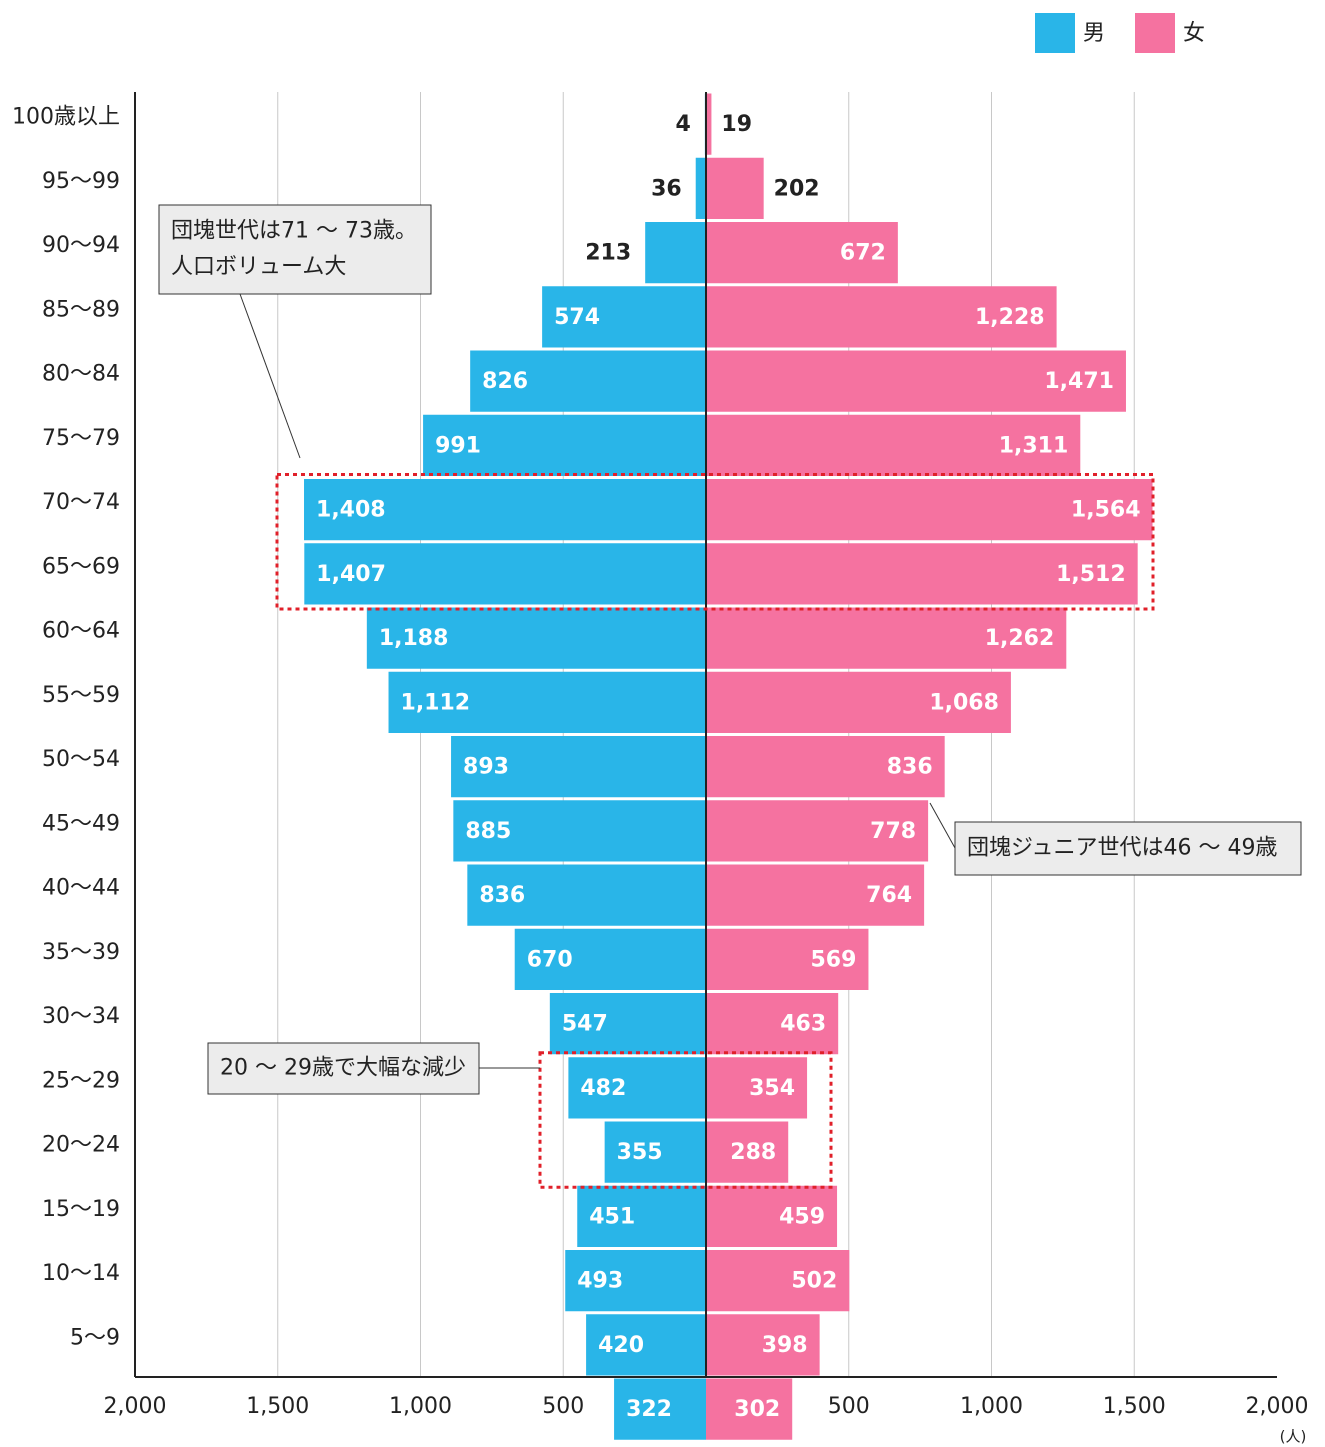 The height and width of the screenshot is (1447, 1325). What do you see at coordinates (893, 831) in the screenshot?
I see `data-label: 778` at bounding box center [893, 831].